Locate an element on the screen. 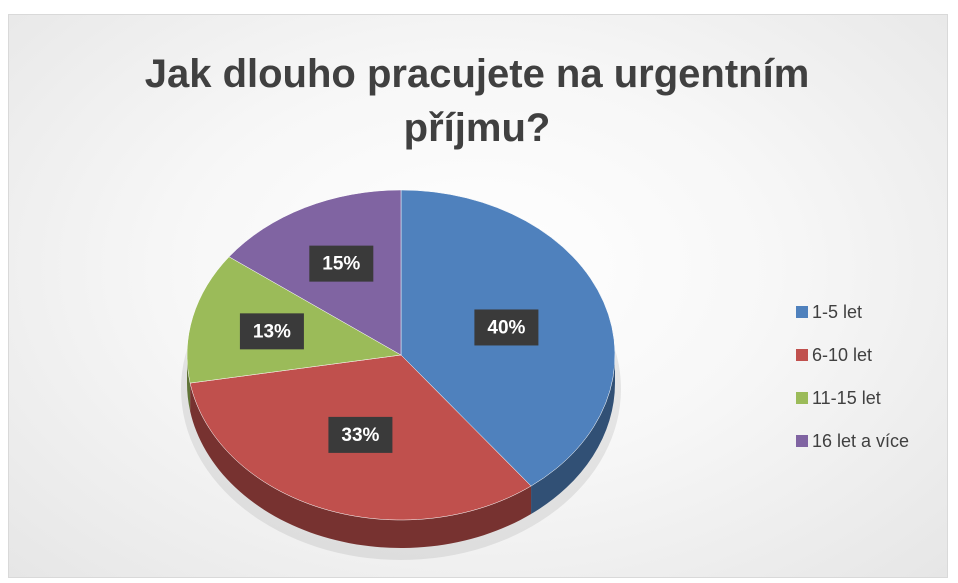 The width and height of the screenshot is (958, 583). data-label: 13% is located at coordinates (272, 331).